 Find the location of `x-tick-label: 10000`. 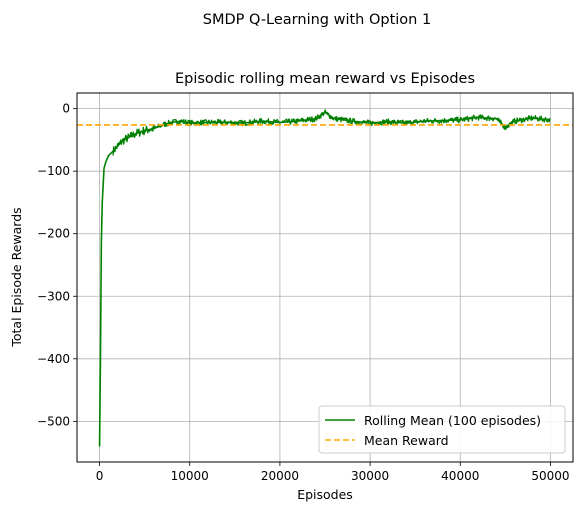

x-tick-label: 10000 is located at coordinates (190, 476).